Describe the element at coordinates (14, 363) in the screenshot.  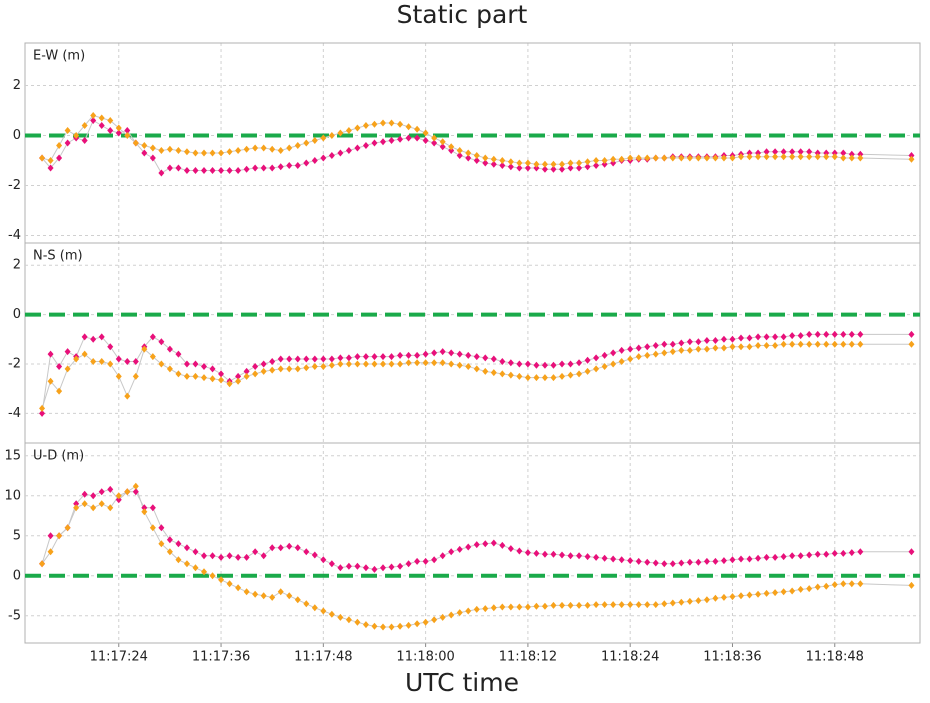
I see `y-tick-label: -2` at that location.